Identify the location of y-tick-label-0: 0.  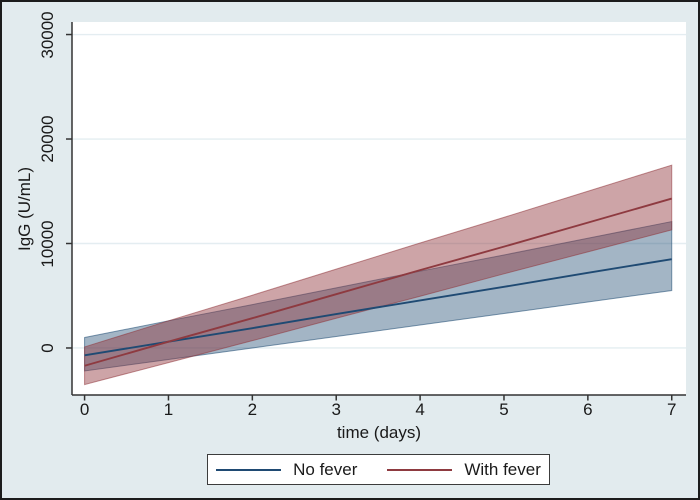
(47, 348).